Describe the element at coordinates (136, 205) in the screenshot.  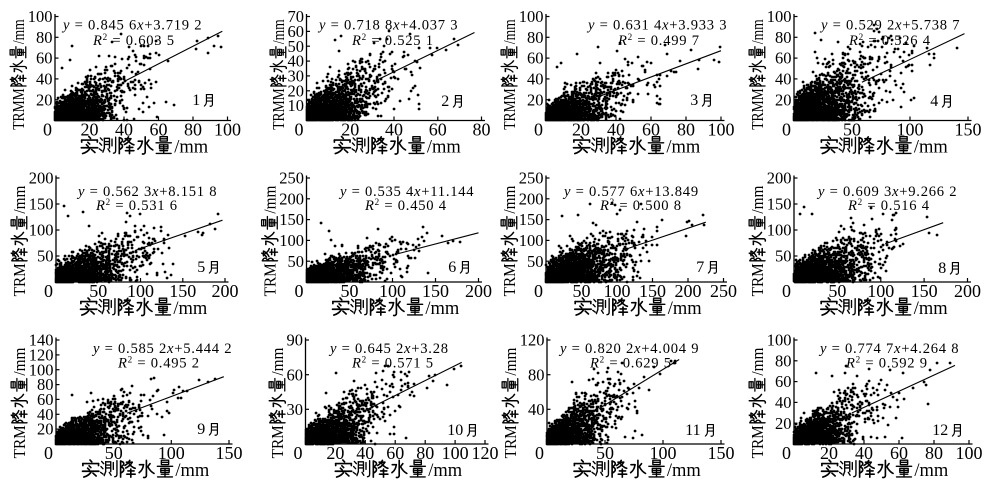
I see `svg-text: R2 = 0.531 6` at that location.